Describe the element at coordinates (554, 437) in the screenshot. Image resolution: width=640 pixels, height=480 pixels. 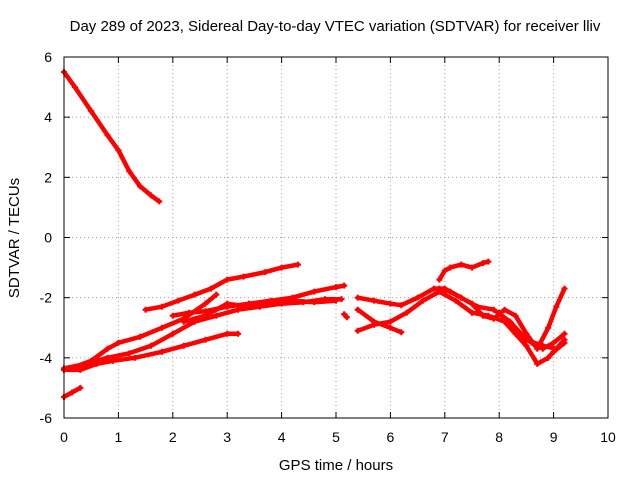
I see `x-tick-label: 9` at that location.